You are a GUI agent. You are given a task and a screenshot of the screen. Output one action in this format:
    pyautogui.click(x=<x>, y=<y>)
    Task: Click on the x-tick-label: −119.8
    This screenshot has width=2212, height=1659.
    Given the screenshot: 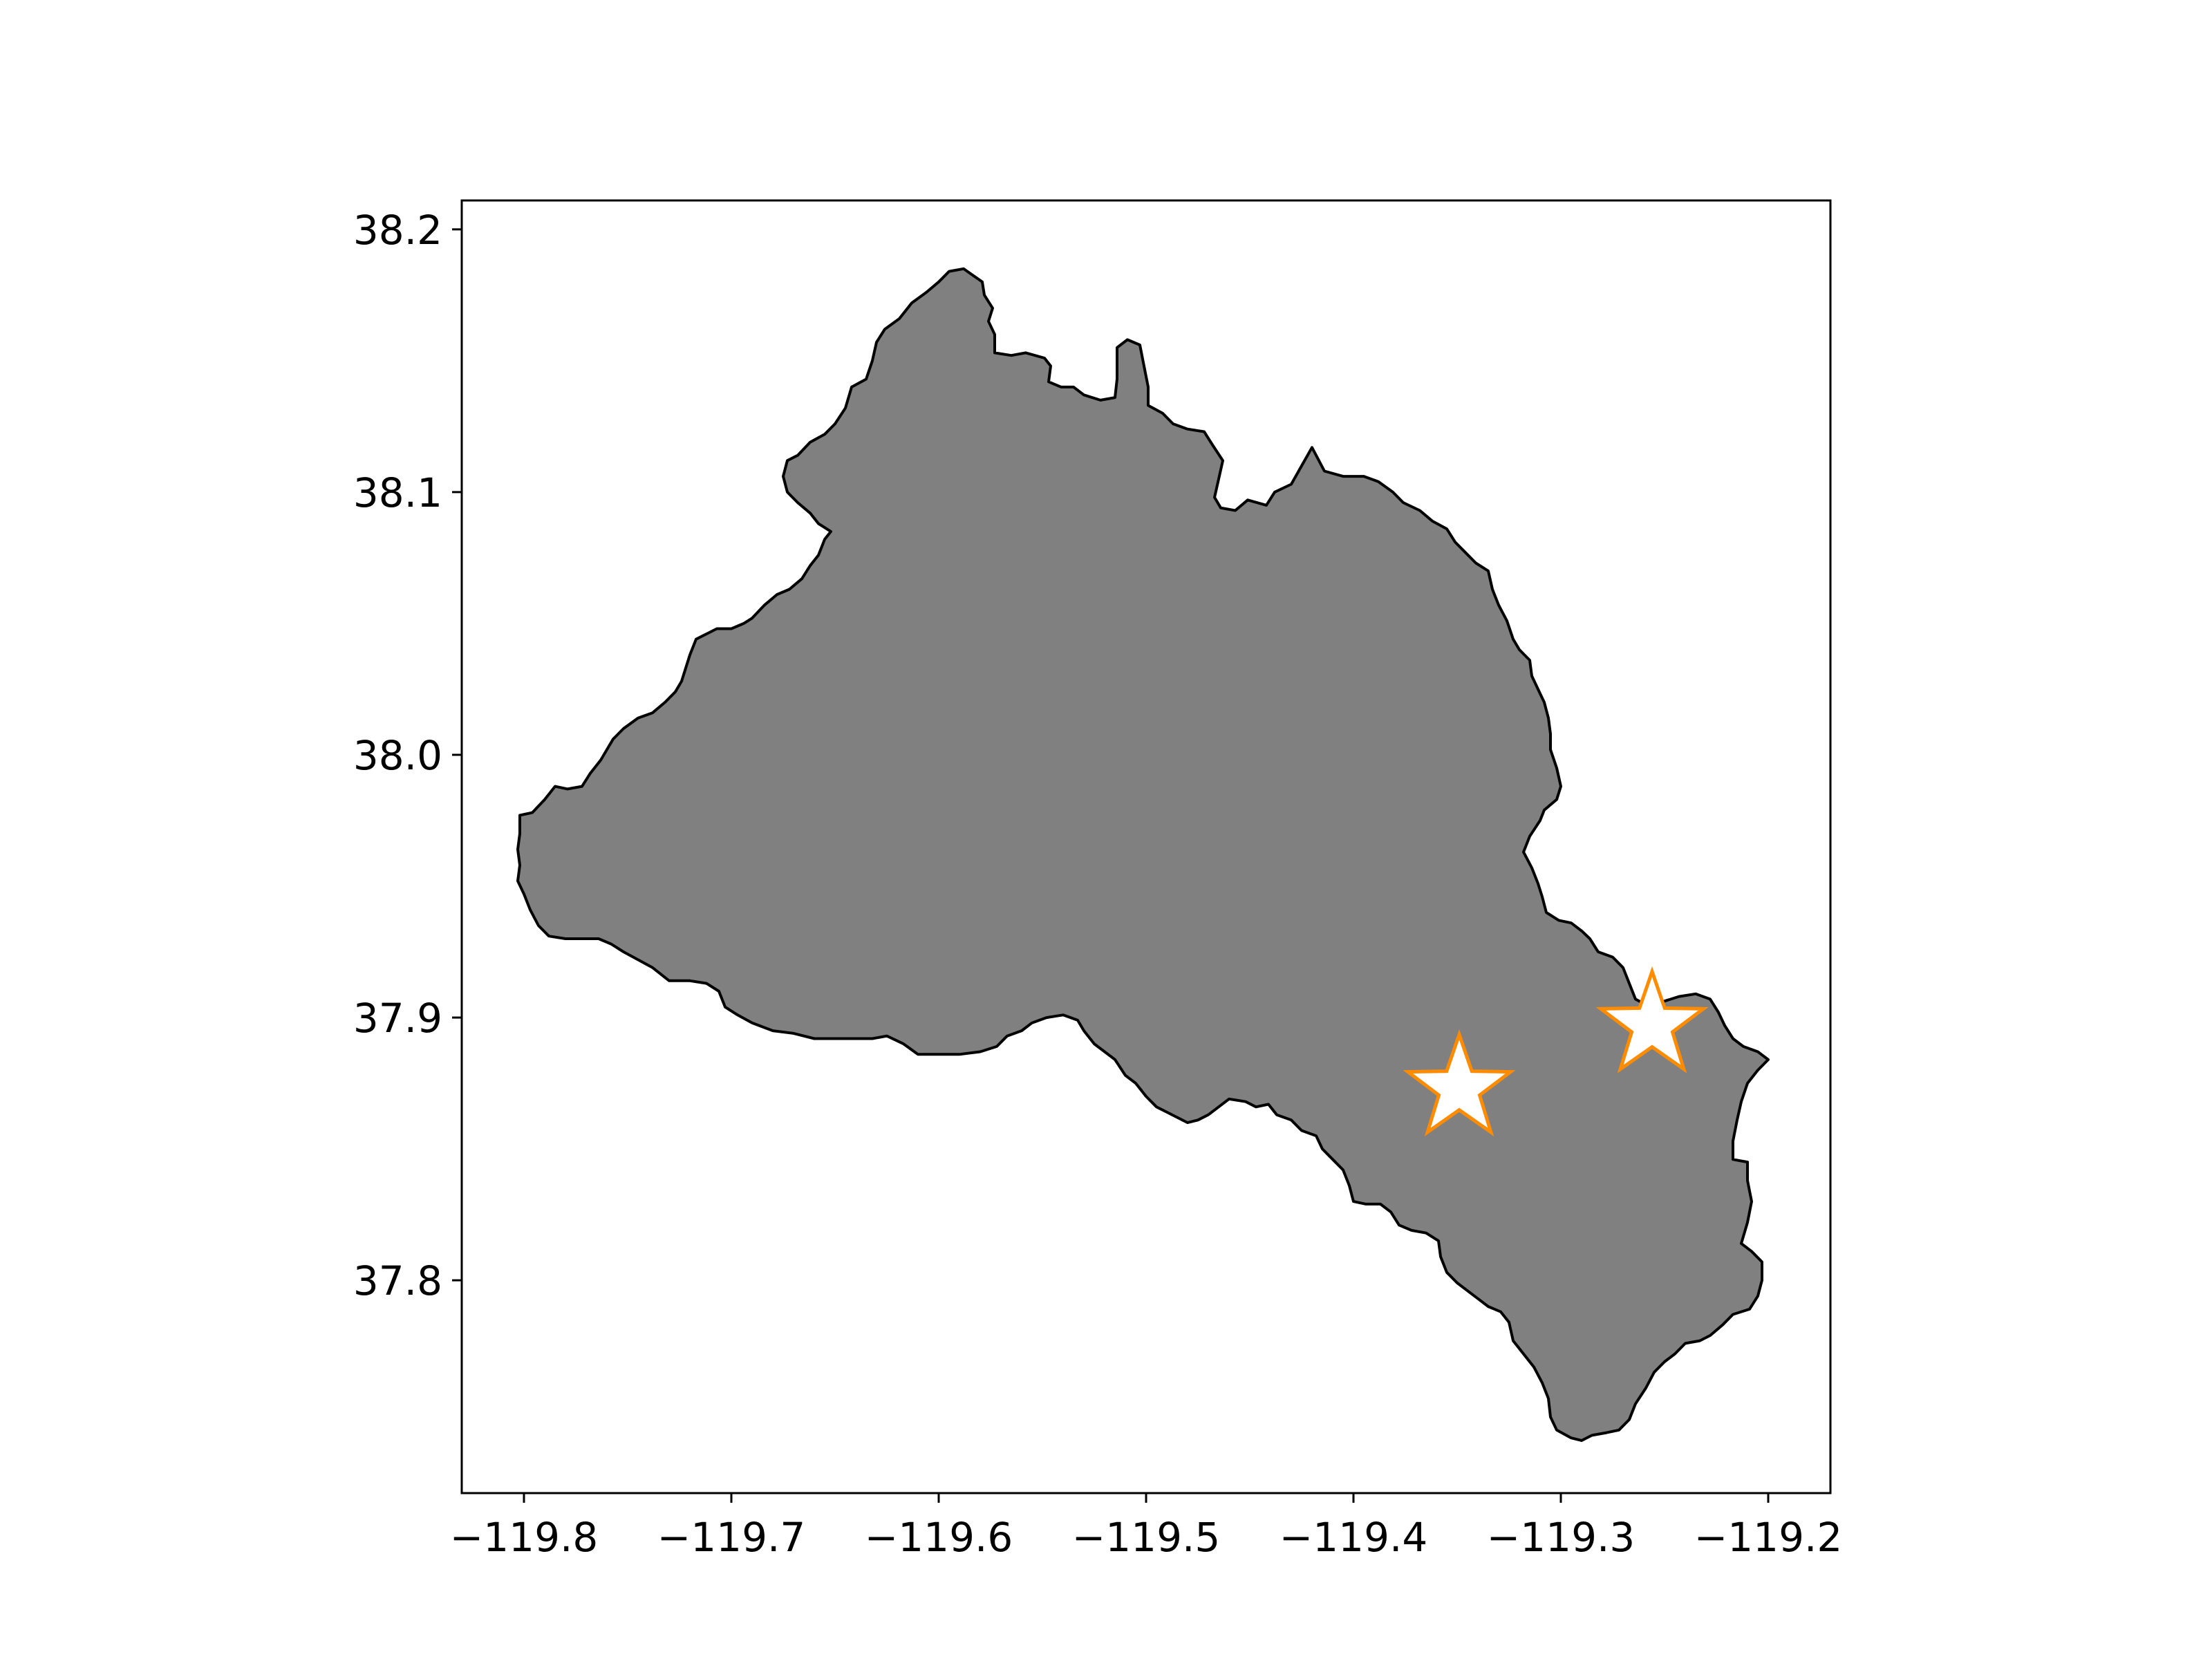 What is the action you would take?
    pyautogui.click(x=524, y=1537)
    